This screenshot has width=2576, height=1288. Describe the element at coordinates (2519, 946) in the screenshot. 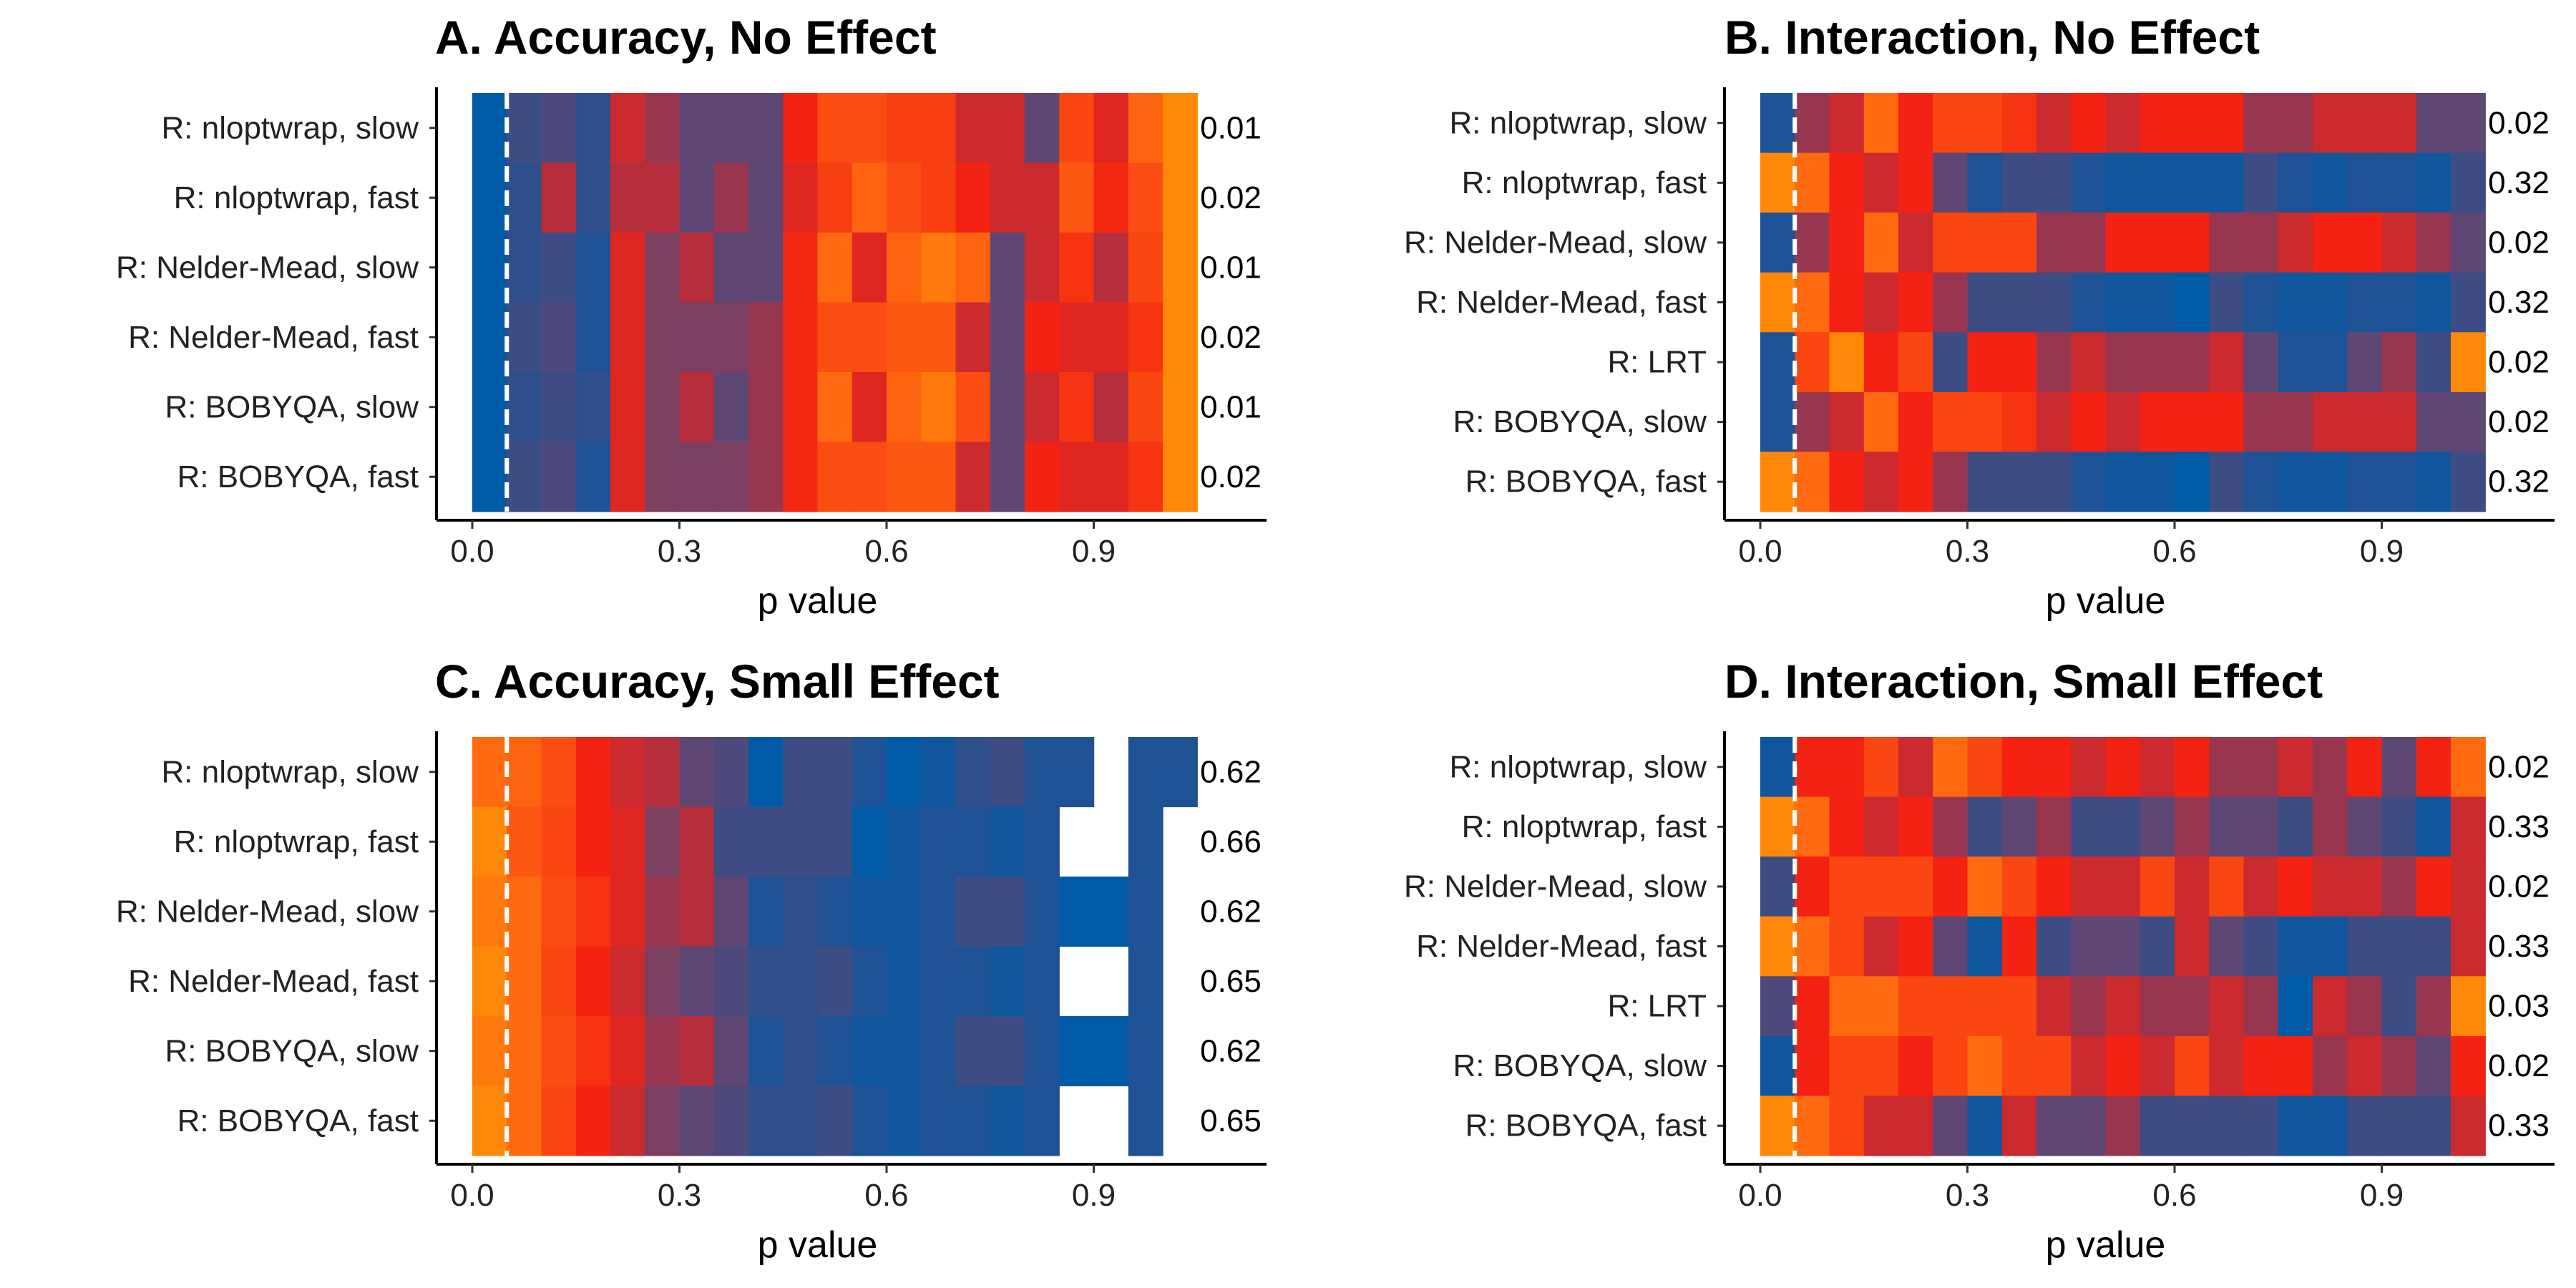

I see `row-value-label: 0.33` at that location.